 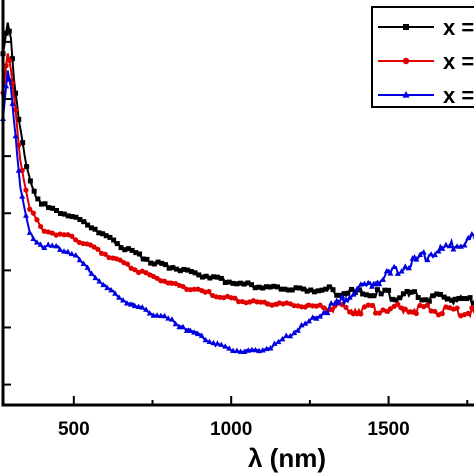 I want to click on legend-label: x =, so click(x=458, y=61).